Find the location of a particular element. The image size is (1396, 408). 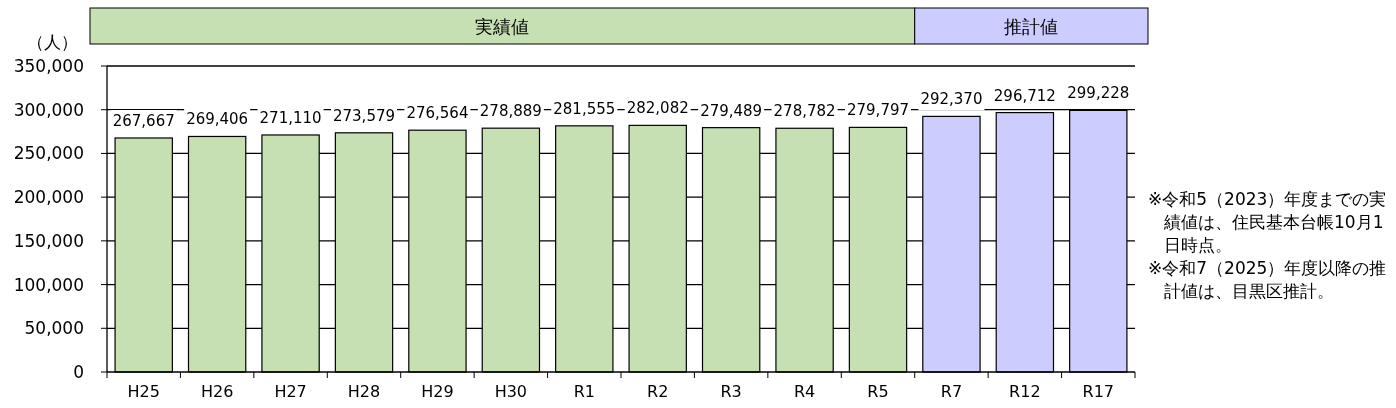

y-tick-label: 350,000 is located at coordinates (48, 66).